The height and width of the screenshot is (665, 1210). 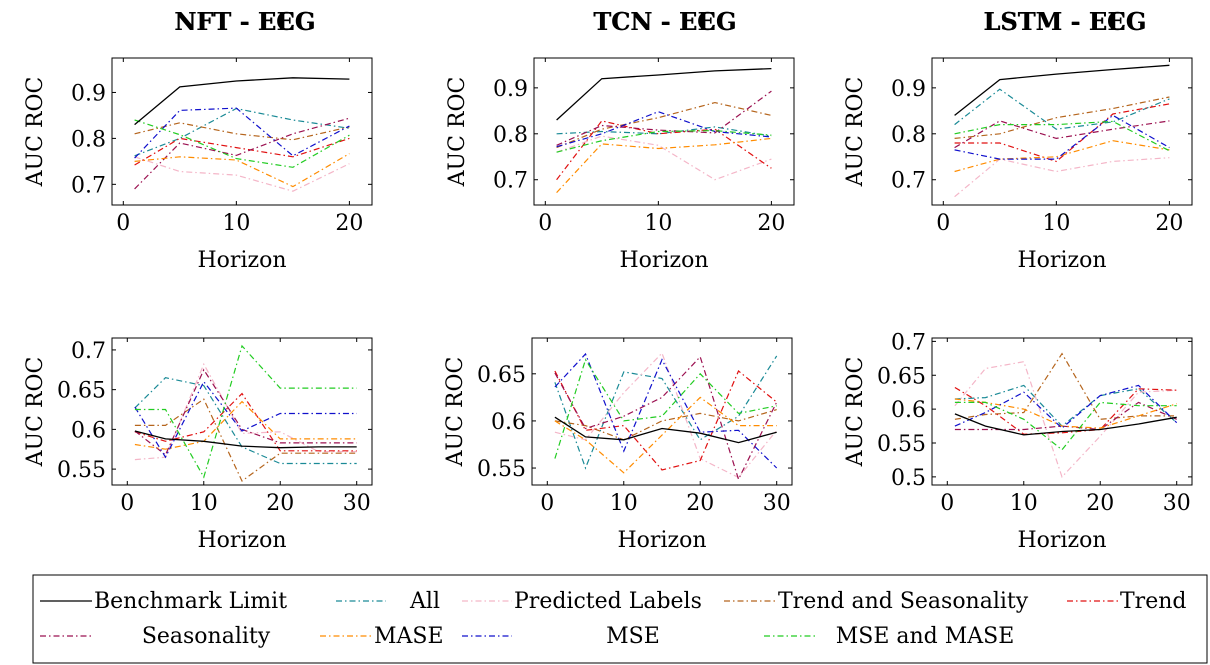 What do you see at coordinates (81, 391) in the screenshot?
I see `y-tick-label: 0.65` at bounding box center [81, 391].